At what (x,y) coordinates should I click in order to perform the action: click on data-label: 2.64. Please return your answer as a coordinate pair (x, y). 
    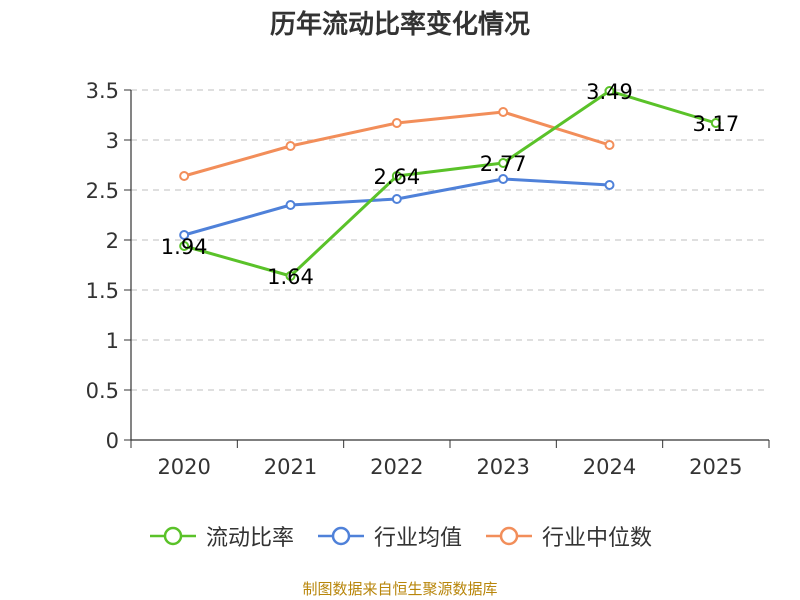
    Looking at the image, I should click on (396, 177).